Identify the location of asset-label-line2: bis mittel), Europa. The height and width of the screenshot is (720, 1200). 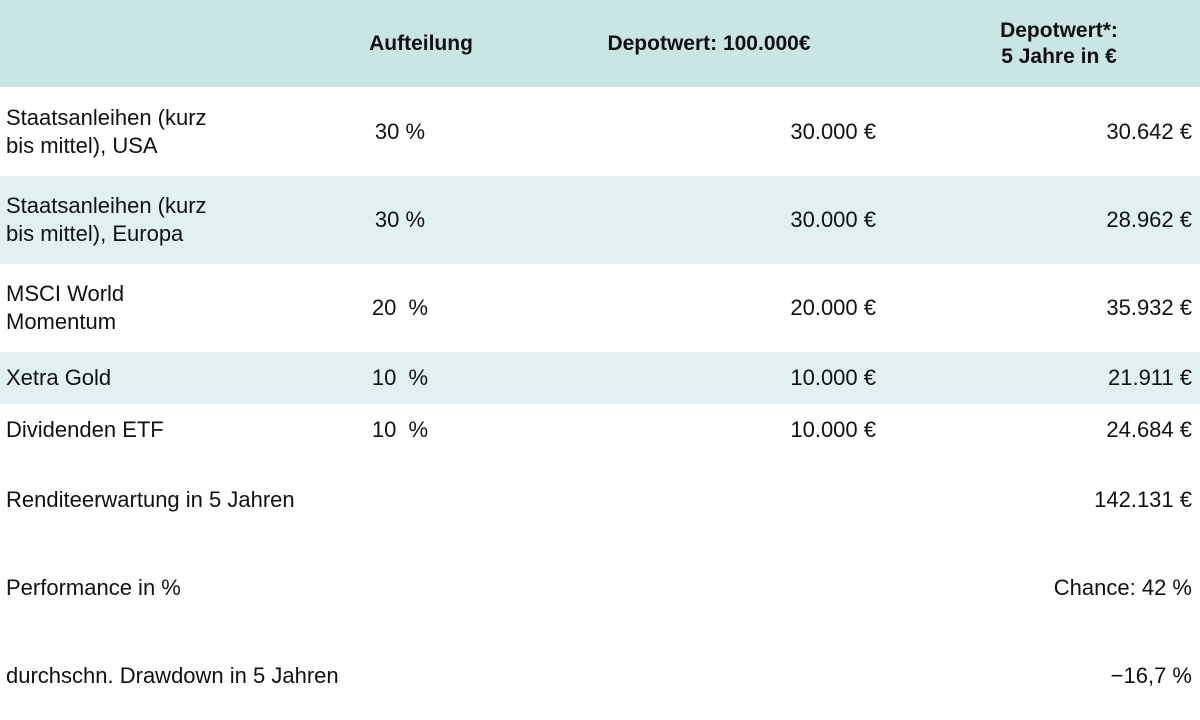
(95, 233).